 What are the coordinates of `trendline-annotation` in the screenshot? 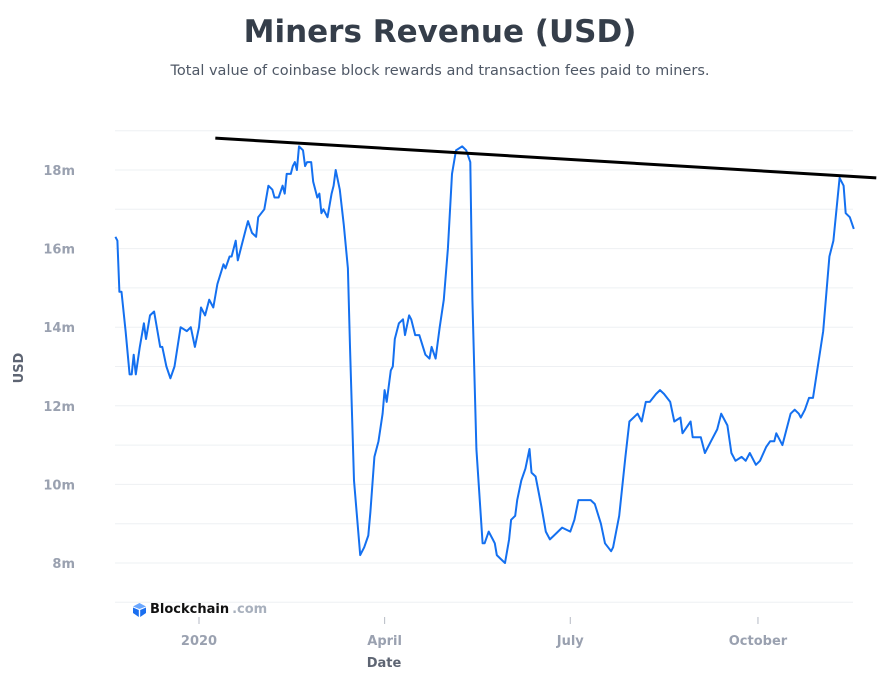 It's located at (546, 158).